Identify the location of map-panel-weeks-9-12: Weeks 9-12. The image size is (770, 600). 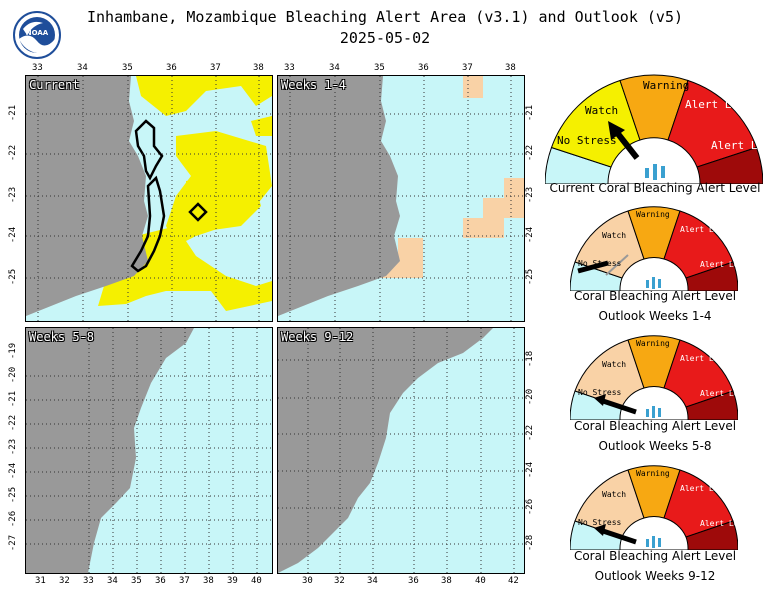
(401, 450).